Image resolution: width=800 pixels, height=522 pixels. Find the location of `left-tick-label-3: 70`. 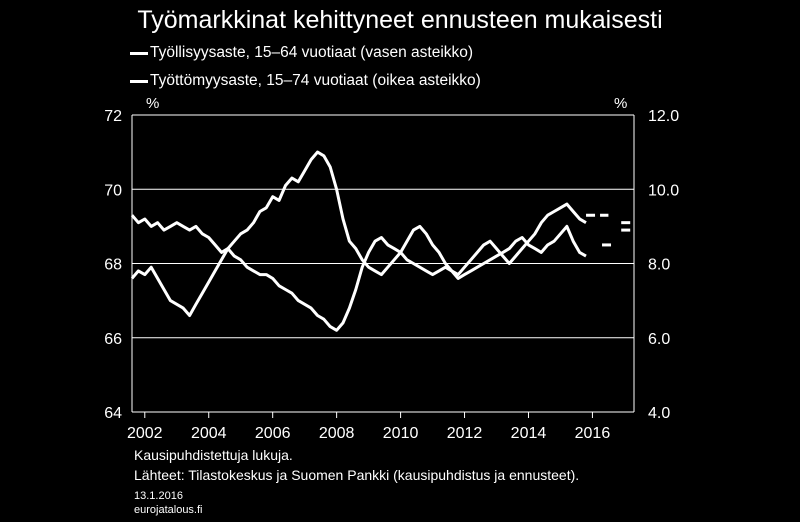

left-tick-label-3: 70 is located at coordinates (113, 190).